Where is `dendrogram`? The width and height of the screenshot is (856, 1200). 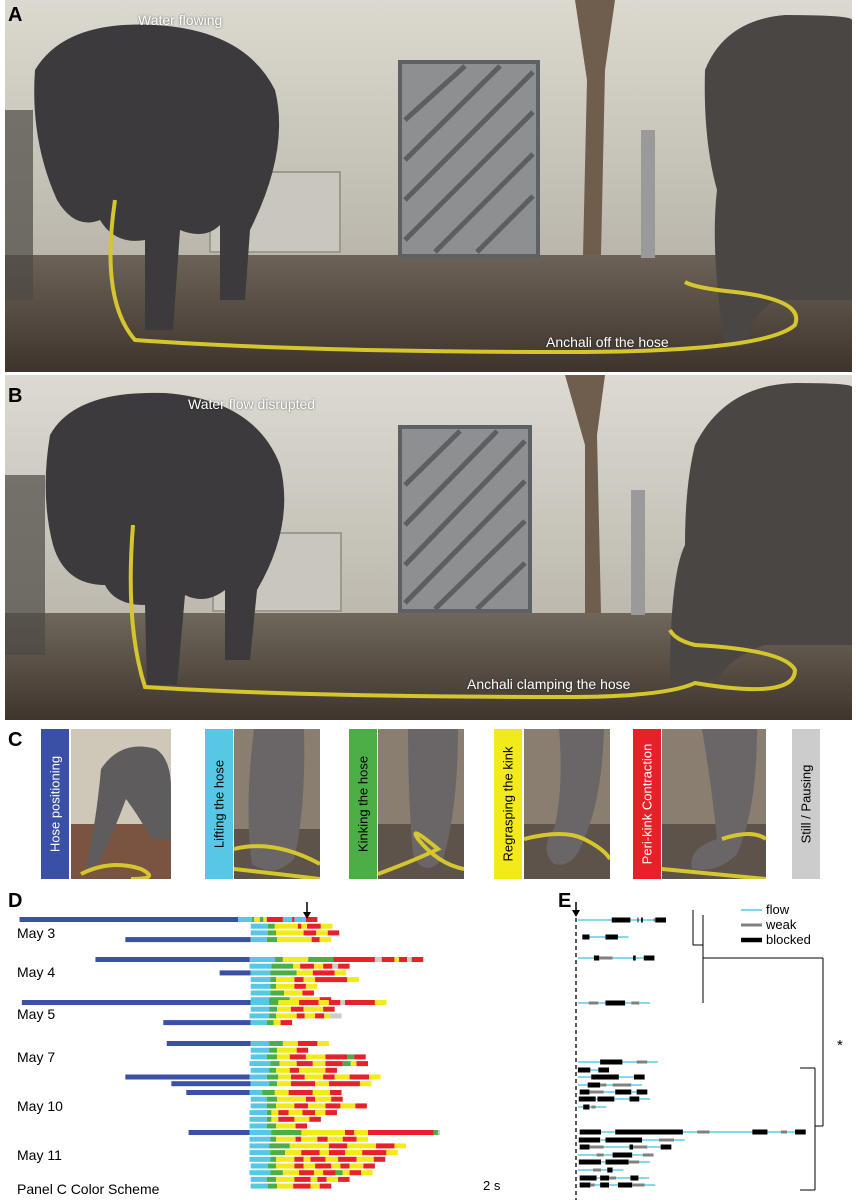 dendrogram is located at coordinates (758, 1050).